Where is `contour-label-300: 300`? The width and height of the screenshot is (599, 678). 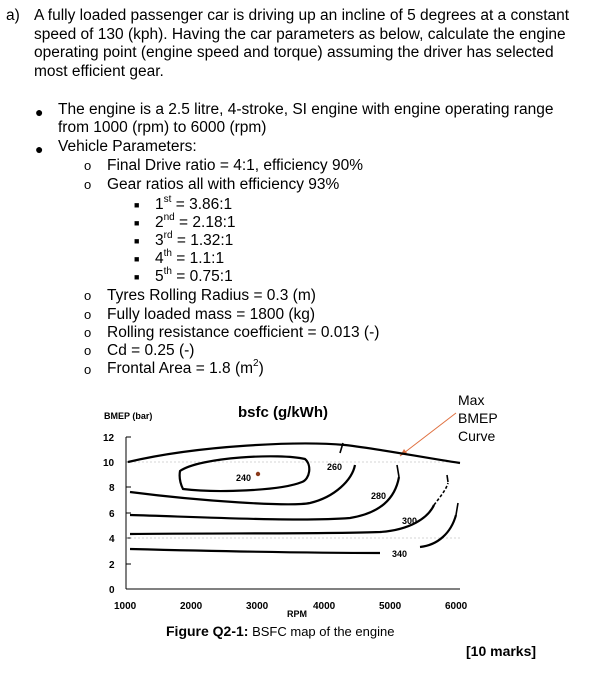
contour-label-300: 300 is located at coordinates (409, 521).